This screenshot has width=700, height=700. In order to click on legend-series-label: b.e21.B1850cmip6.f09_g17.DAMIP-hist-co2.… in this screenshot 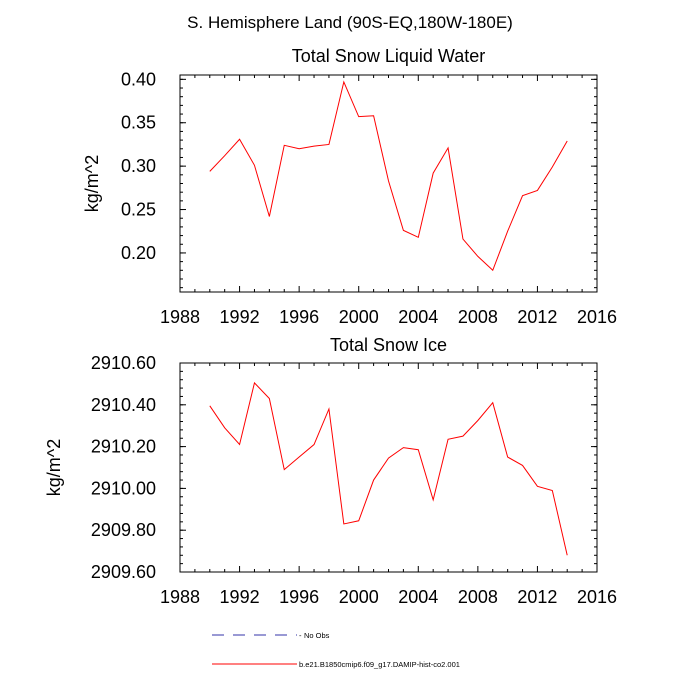, I will do `click(379, 664)`.